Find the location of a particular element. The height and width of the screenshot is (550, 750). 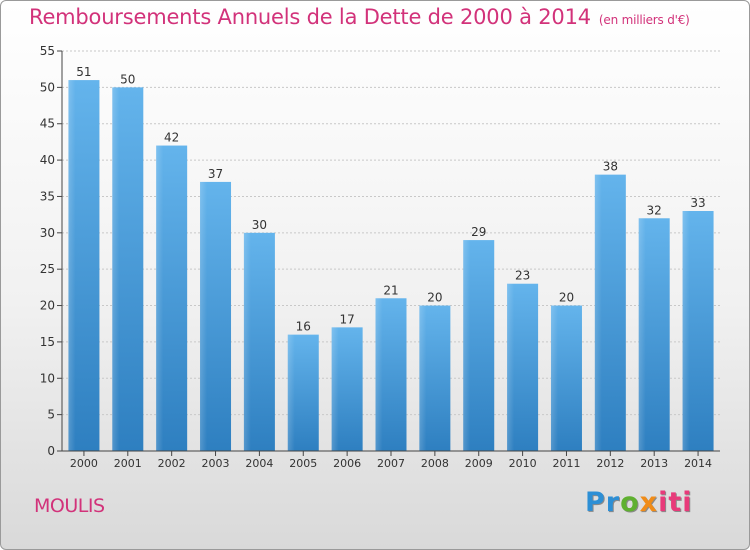

x-tick-label: 2013 is located at coordinates (654, 463).